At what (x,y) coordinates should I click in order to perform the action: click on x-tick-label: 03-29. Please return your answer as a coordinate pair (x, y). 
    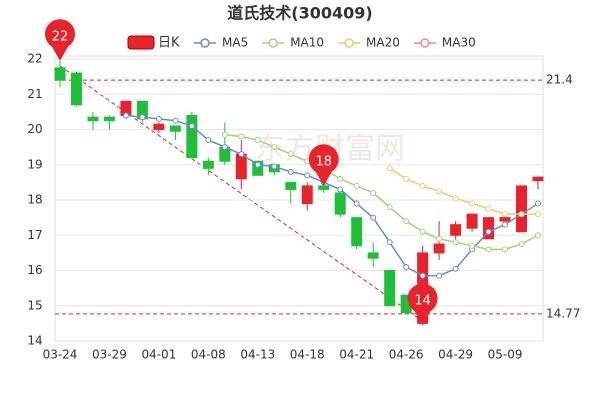
    Looking at the image, I should click on (109, 355).